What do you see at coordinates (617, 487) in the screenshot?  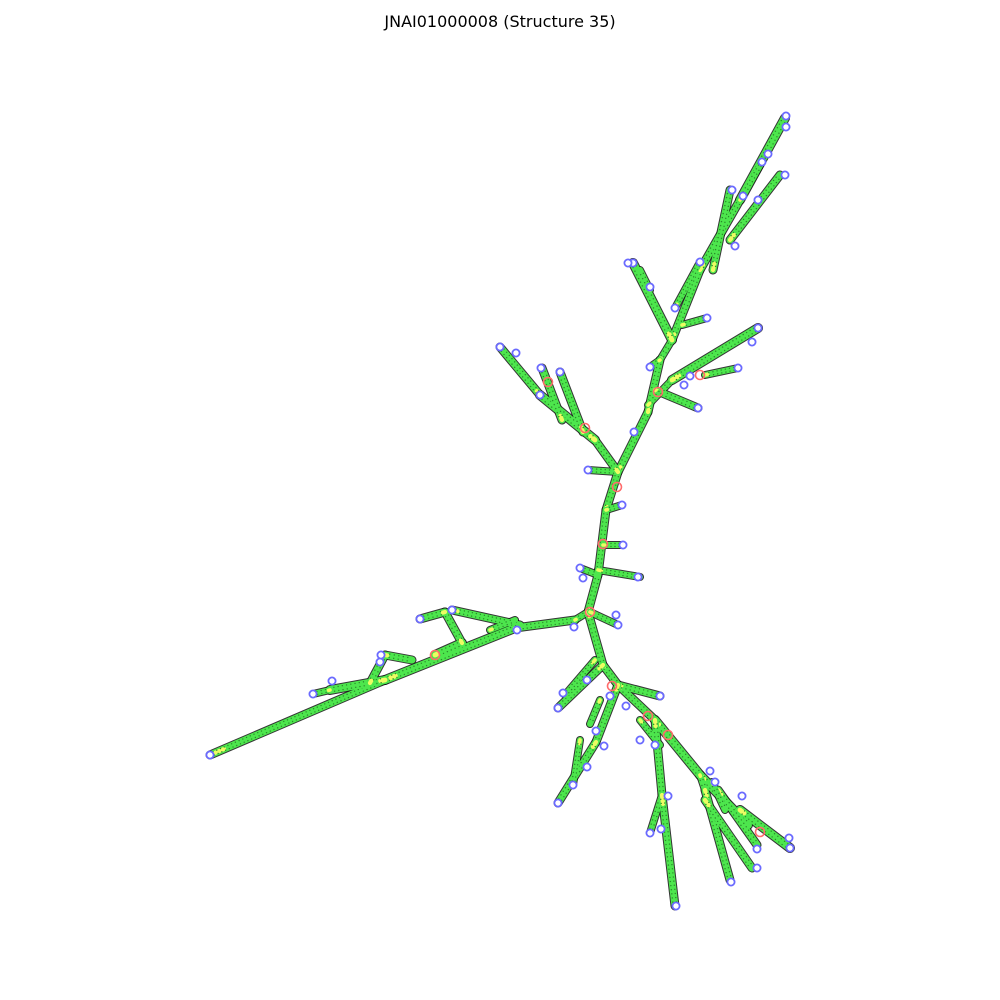 I see `interior-loop` at bounding box center [617, 487].